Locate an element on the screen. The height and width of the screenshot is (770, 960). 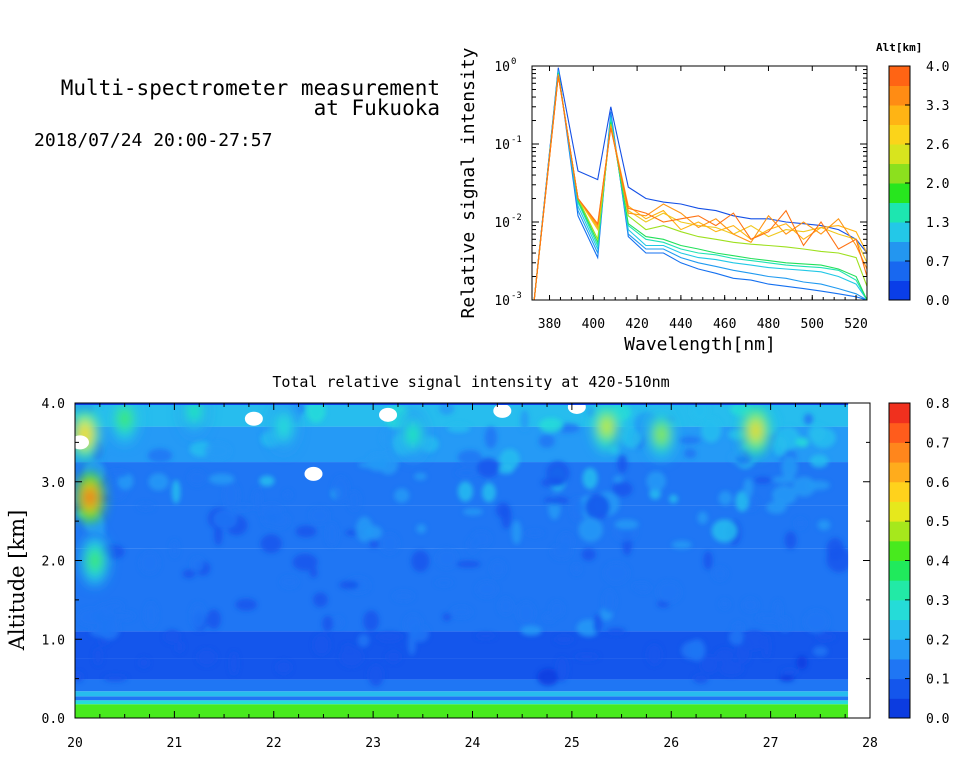
heatmap-xtick-label: 23 is located at coordinates (373, 743).